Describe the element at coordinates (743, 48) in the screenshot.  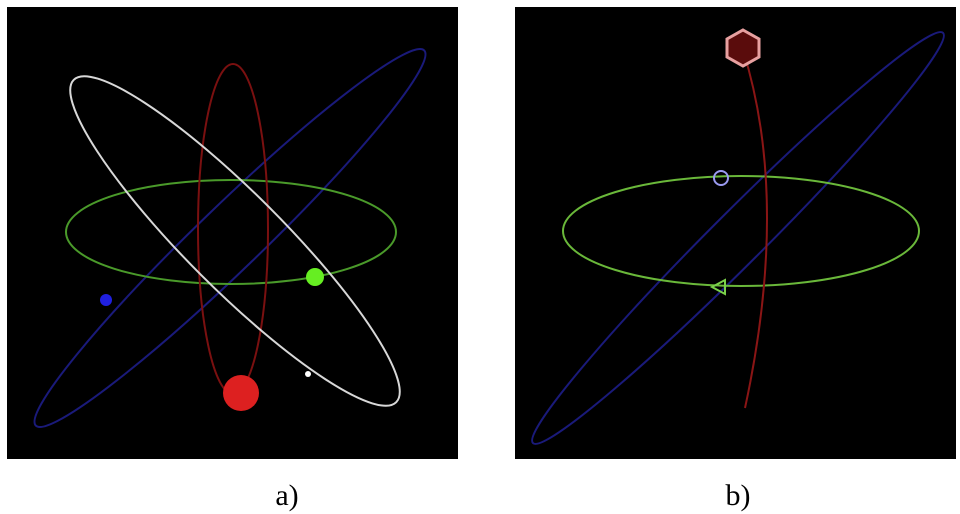
I see `hexagon-marker` at that location.